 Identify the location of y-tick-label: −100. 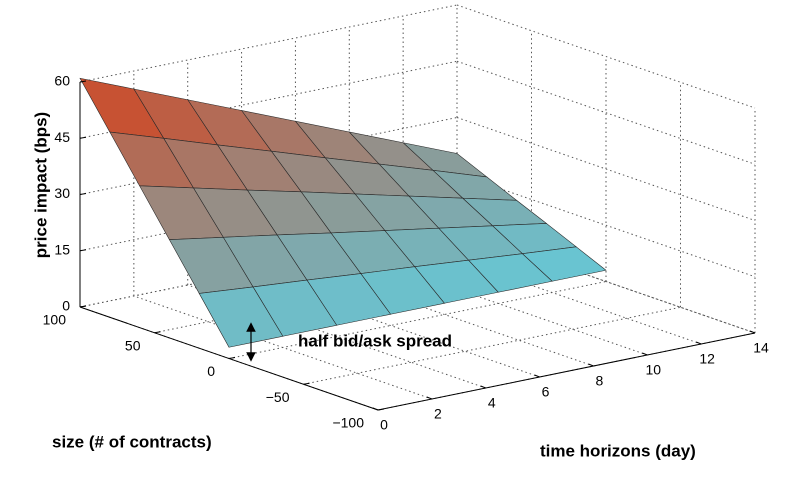
(348, 423).